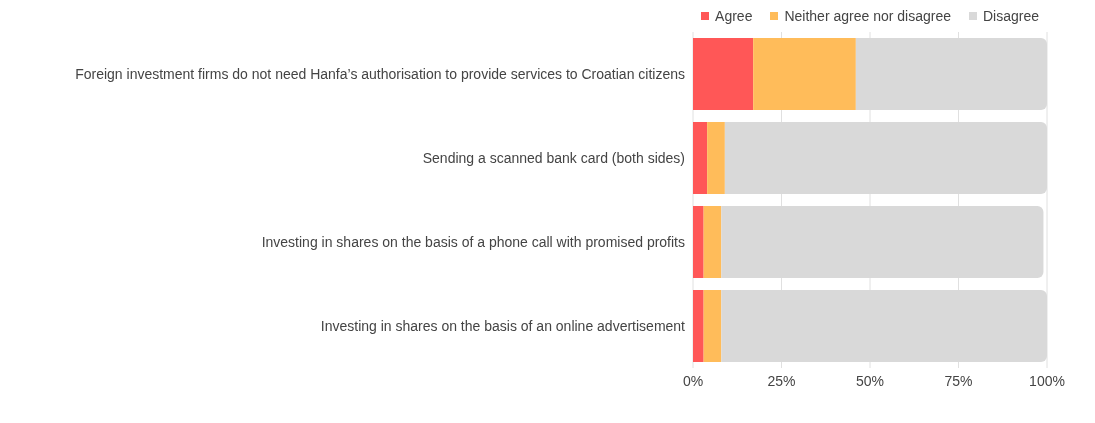 This screenshot has height=423, width=1095. I want to click on legend-label: Disagree, so click(1010, 16).